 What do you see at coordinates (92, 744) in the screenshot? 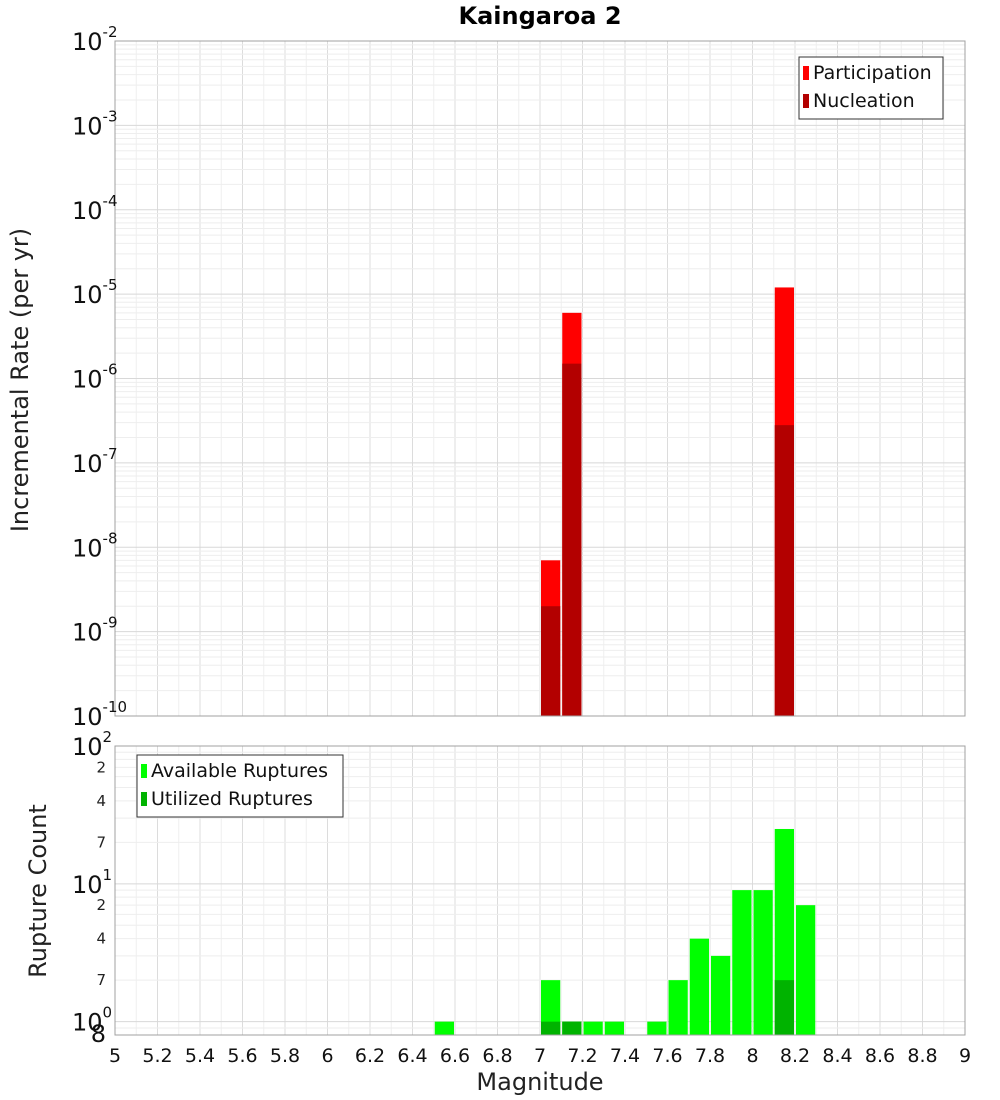
I see `y-tick-label: 10²` at bounding box center [92, 744].